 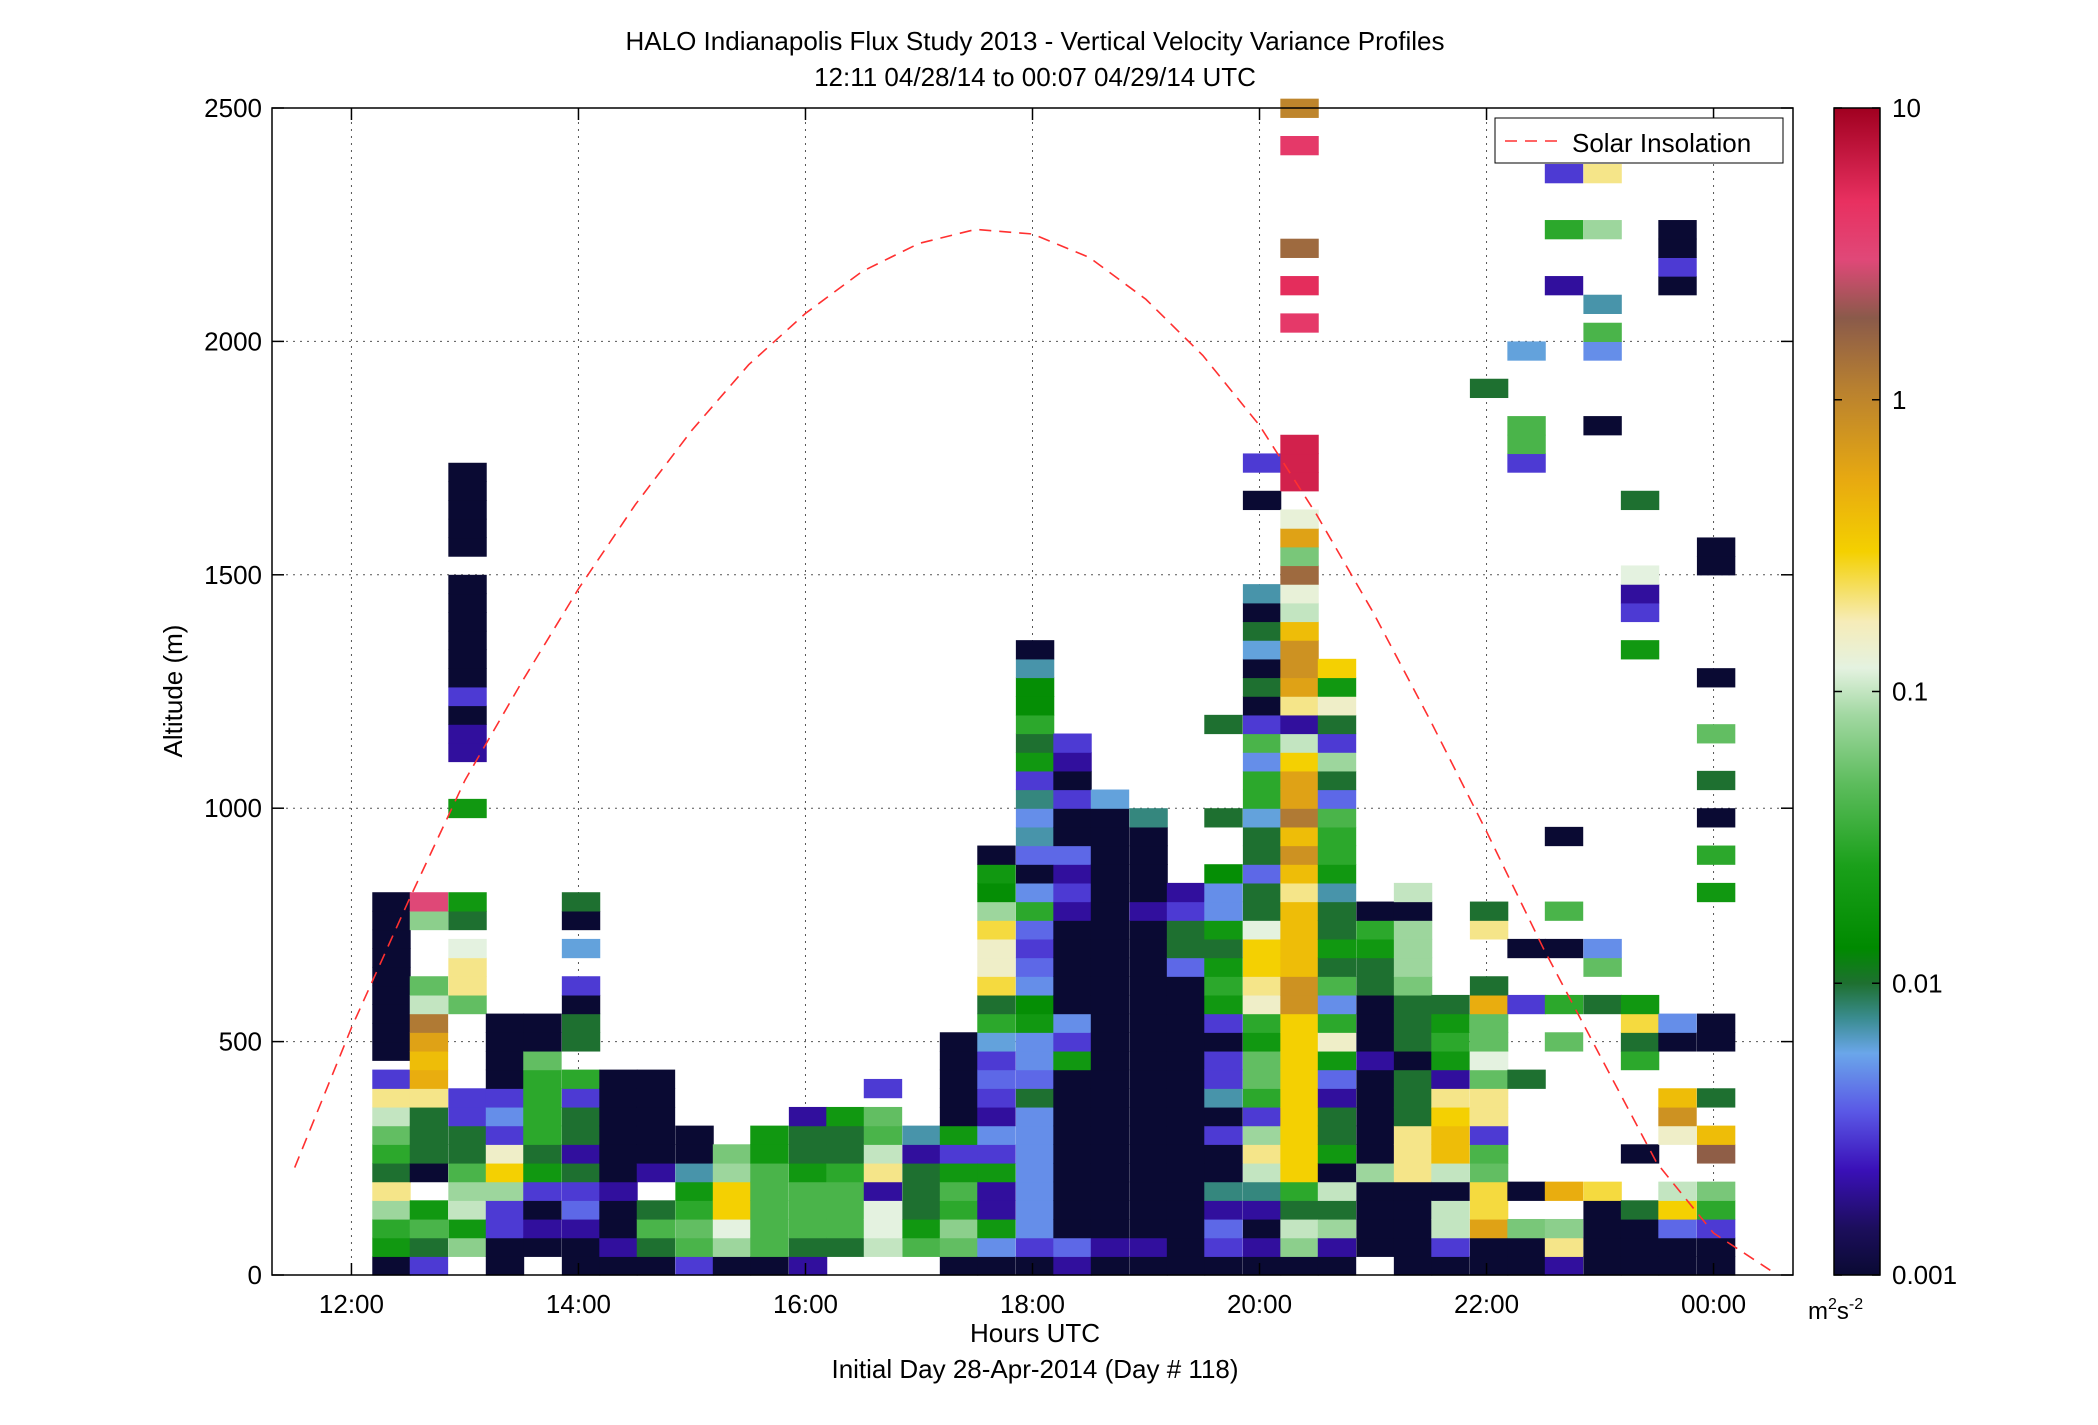 I want to click on colorbar-tick-label: 0.1, so click(x=1910, y=692).